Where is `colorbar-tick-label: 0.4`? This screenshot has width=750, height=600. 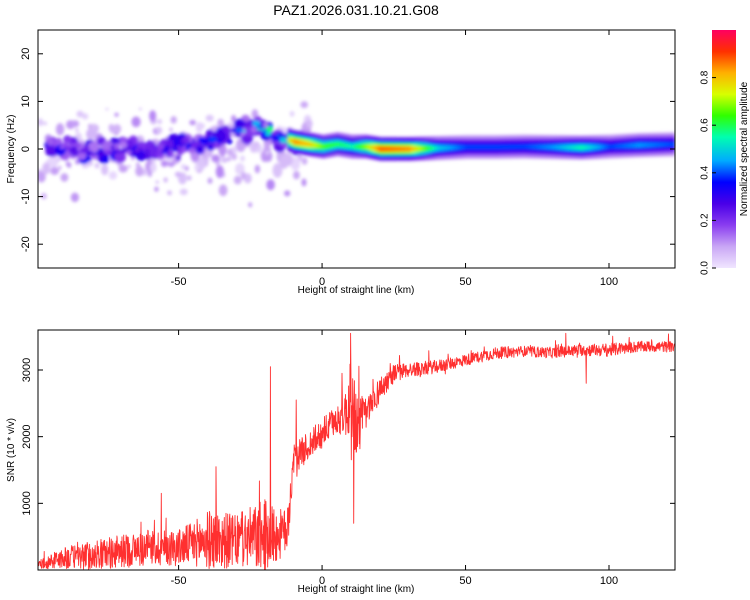
colorbar-tick-label: 0.4 is located at coordinates (705, 172).